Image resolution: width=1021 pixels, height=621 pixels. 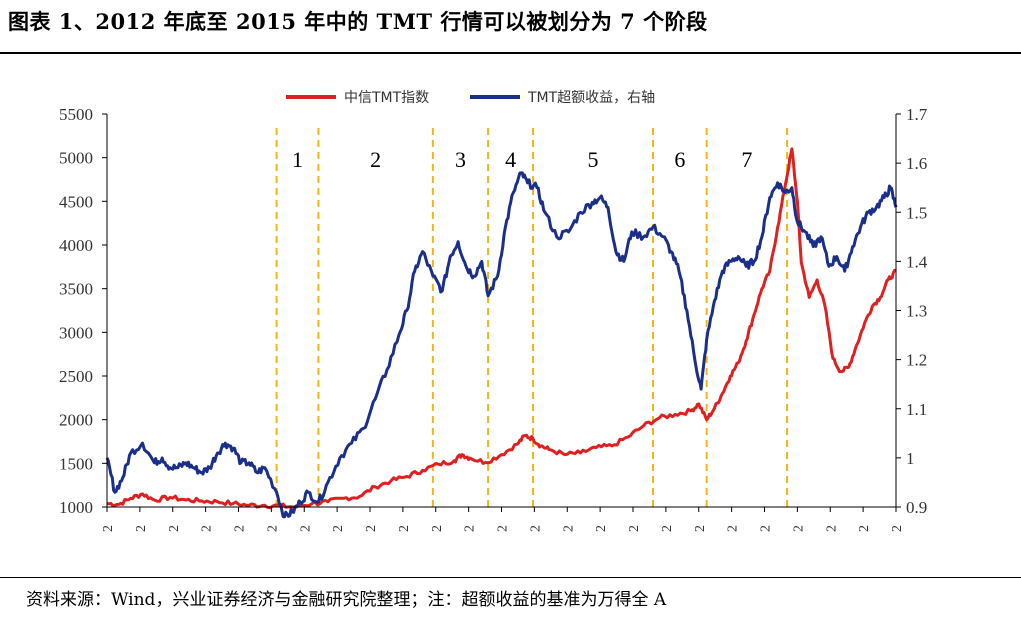 What do you see at coordinates (83, 311) in the screenshot?
I see `y-left-ticks: 1000 1500 2000 2500 3000 3500 4000 4500 5000 5500` at bounding box center [83, 311].